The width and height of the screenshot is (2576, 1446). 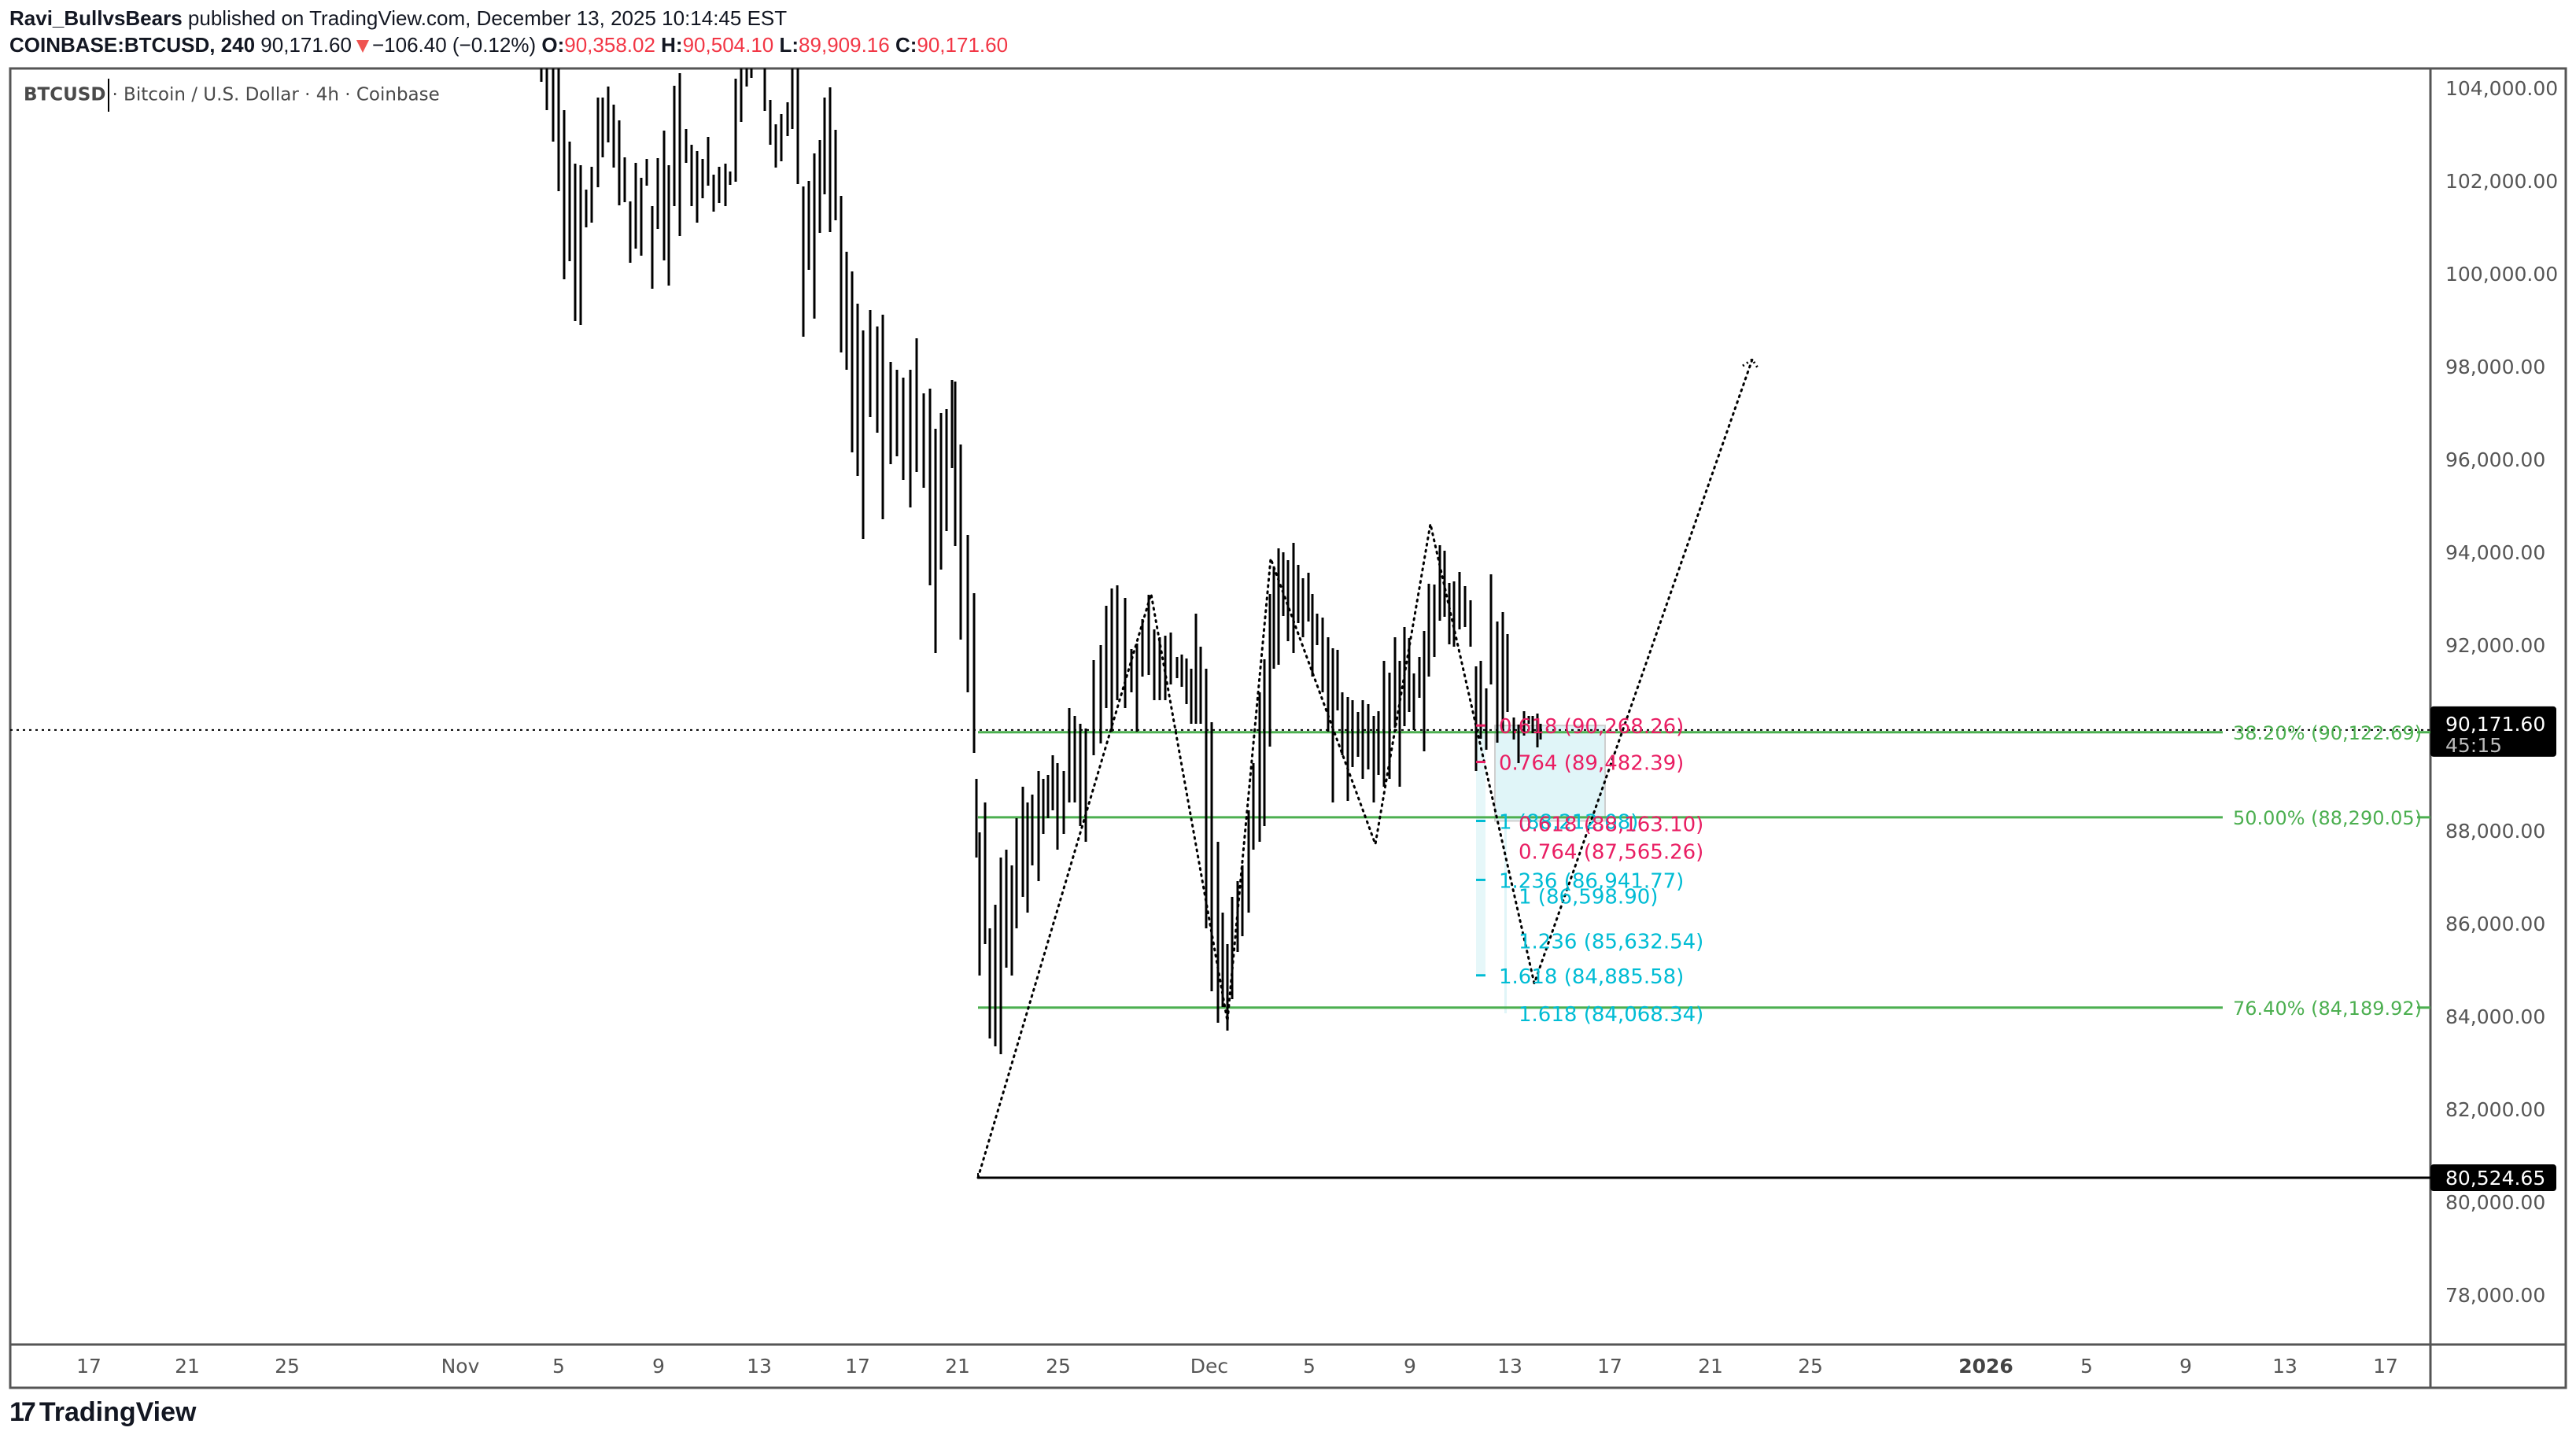 What do you see at coordinates (844, 45) in the screenshot?
I see `low-value: 89,909.16` at bounding box center [844, 45].